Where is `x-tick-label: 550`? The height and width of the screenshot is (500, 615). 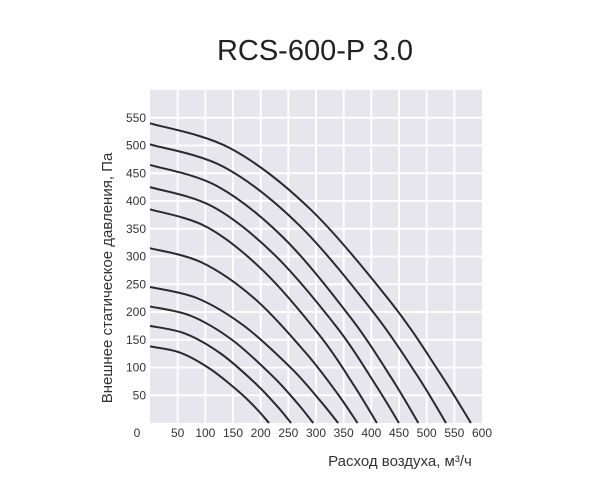
x-tick-label: 550 is located at coordinates (454, 433).